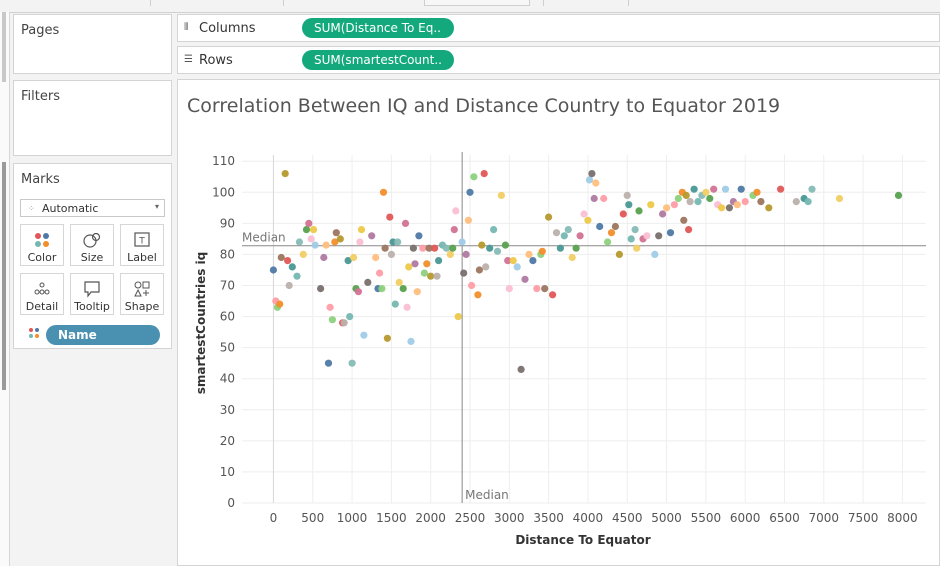  Describe the element at coordinates (558, 60) in the screenshot. I see `rows-shelf: ☰ Rows SUM(smartestCount..` at that location.